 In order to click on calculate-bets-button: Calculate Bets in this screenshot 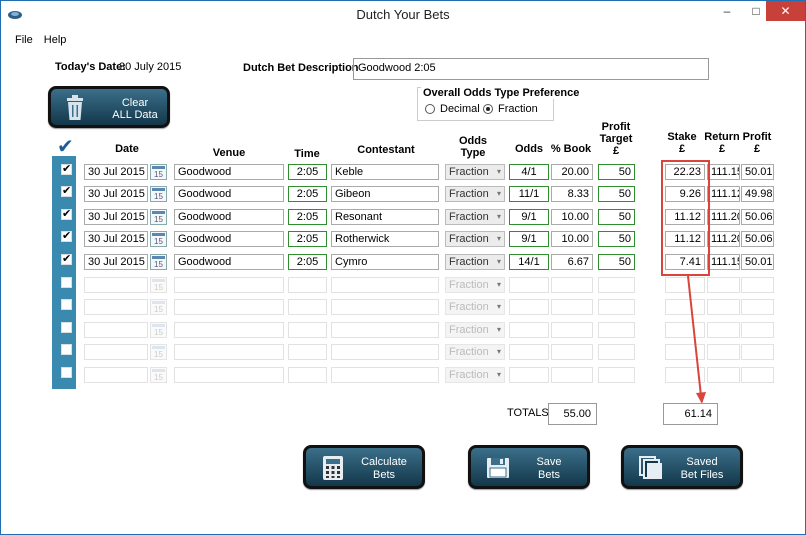, I will do `click(364, 467)`.